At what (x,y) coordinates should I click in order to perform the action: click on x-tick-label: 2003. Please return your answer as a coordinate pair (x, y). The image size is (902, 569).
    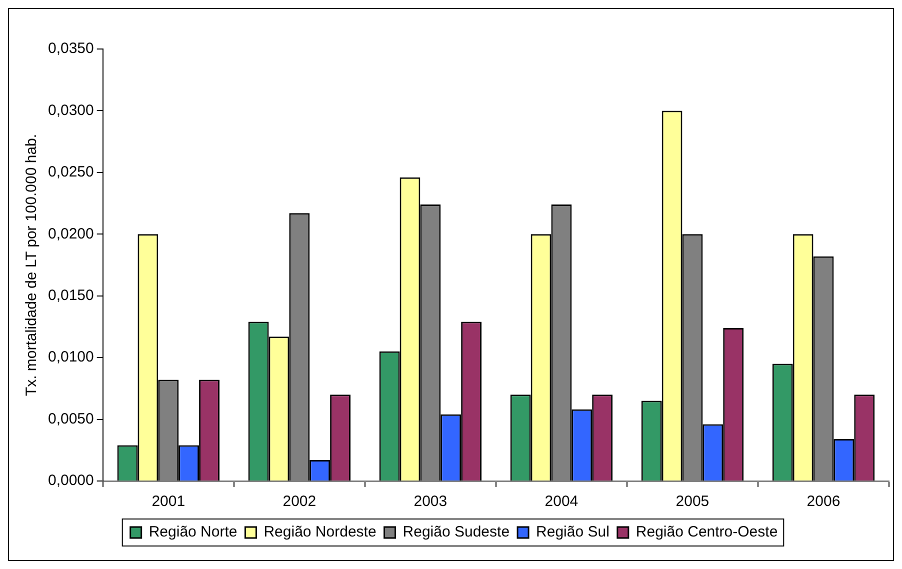
    Looking at the image, I should click on (431, 501).